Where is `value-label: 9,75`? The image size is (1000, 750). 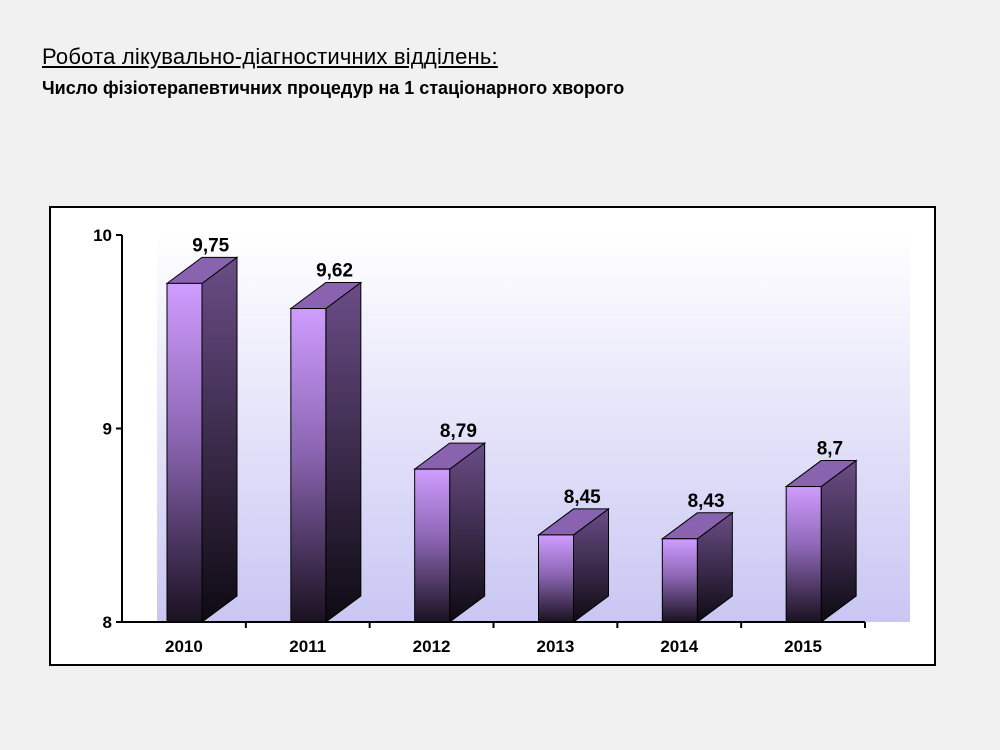 value-label: 9,75 is located at coordinates (210, 245).